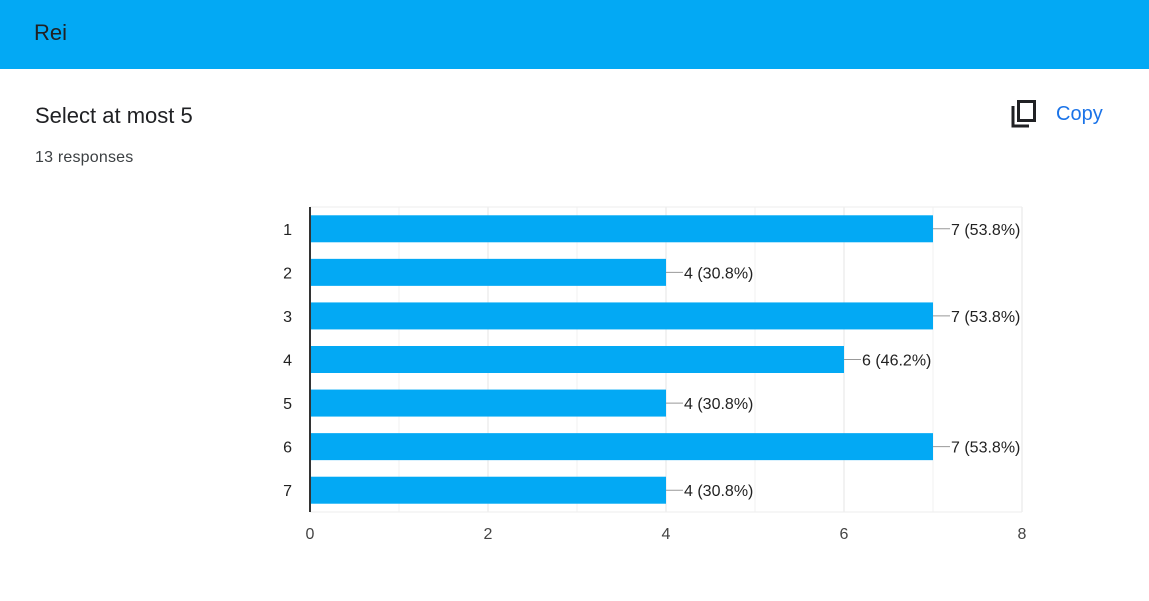  I want to click on x-tick-label: 2, so click(488, 534).